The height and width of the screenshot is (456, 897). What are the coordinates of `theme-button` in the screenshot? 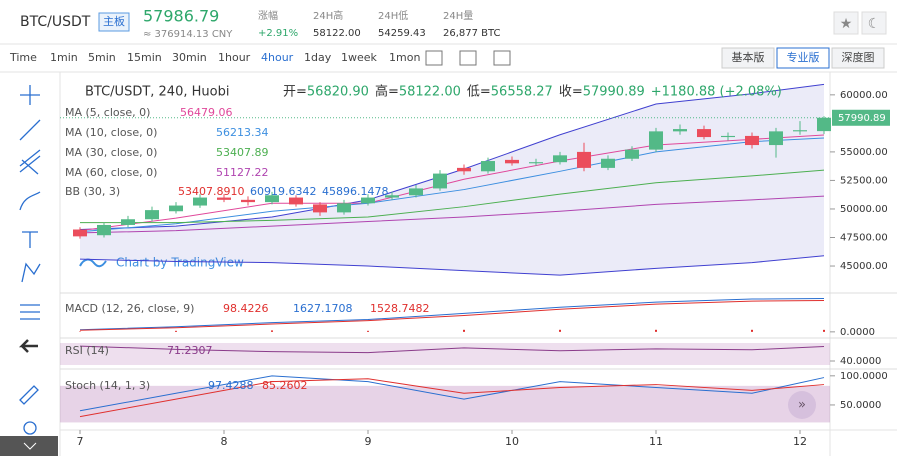 It's located at (874, 23).